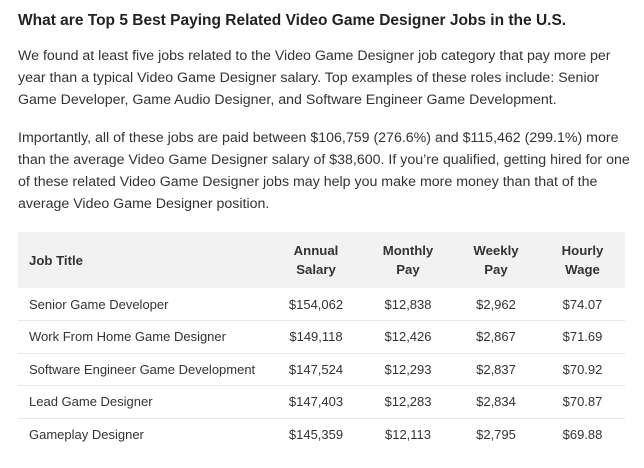 This screenshot has height=468, width=644. I want to click on header-weekly-pay: Weekly Pay, so click(496, 260).